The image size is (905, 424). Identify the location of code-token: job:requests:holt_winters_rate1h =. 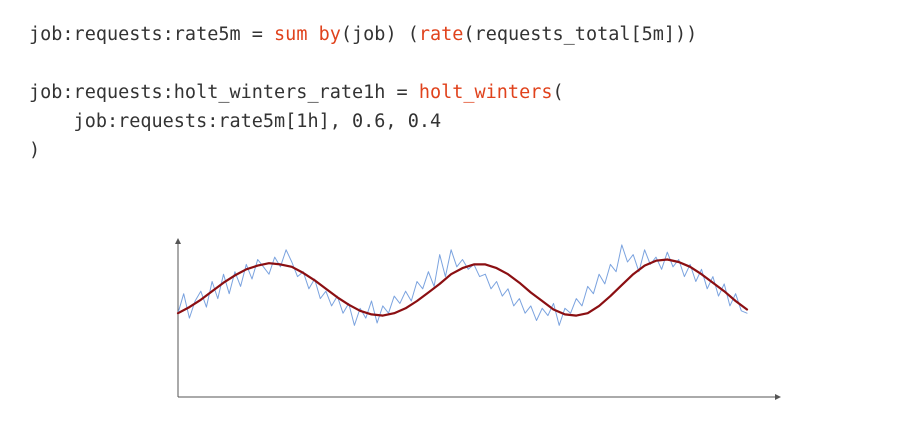
(224, 92).